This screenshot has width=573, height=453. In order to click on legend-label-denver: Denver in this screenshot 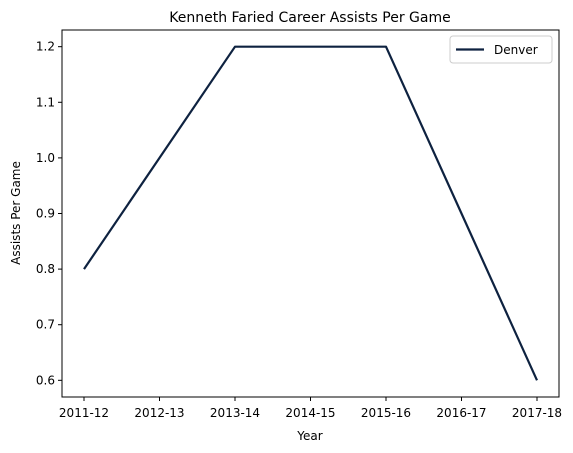, I will do `click(516, 50)`.